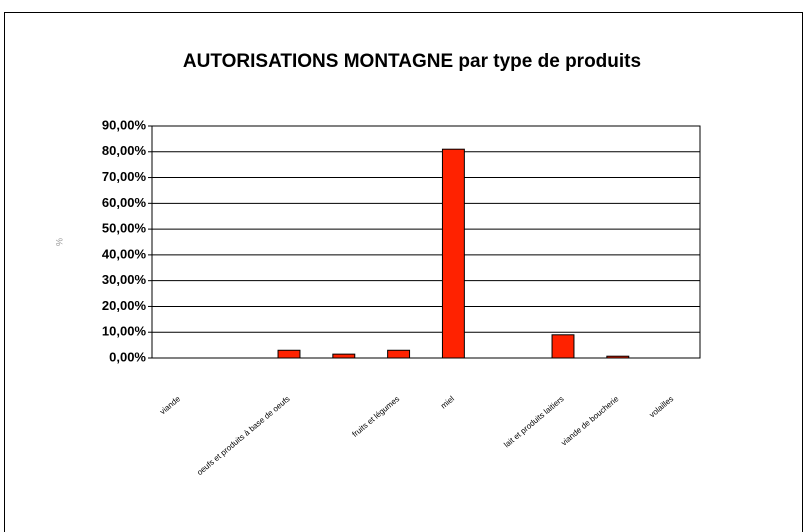 The image size is (808, 532). I want to click on y-axis-label: %, so click(59, 242).